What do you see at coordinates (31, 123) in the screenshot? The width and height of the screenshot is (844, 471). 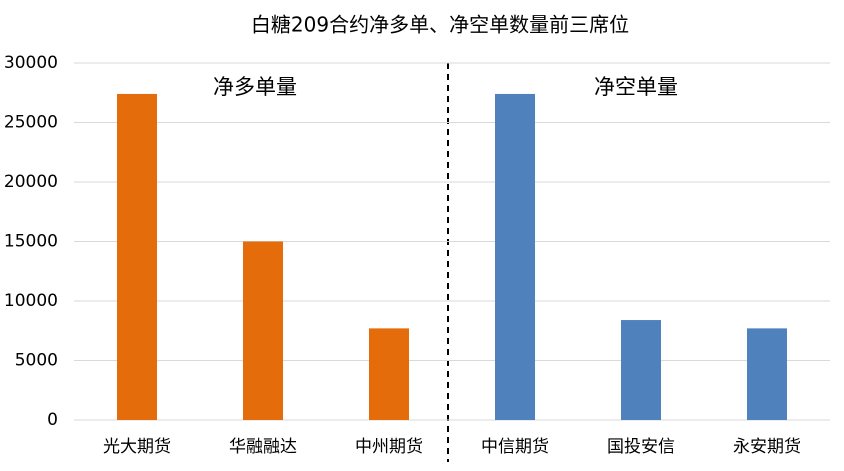 I see `y-tick-label: 25000` at bounding box center [31, 123].